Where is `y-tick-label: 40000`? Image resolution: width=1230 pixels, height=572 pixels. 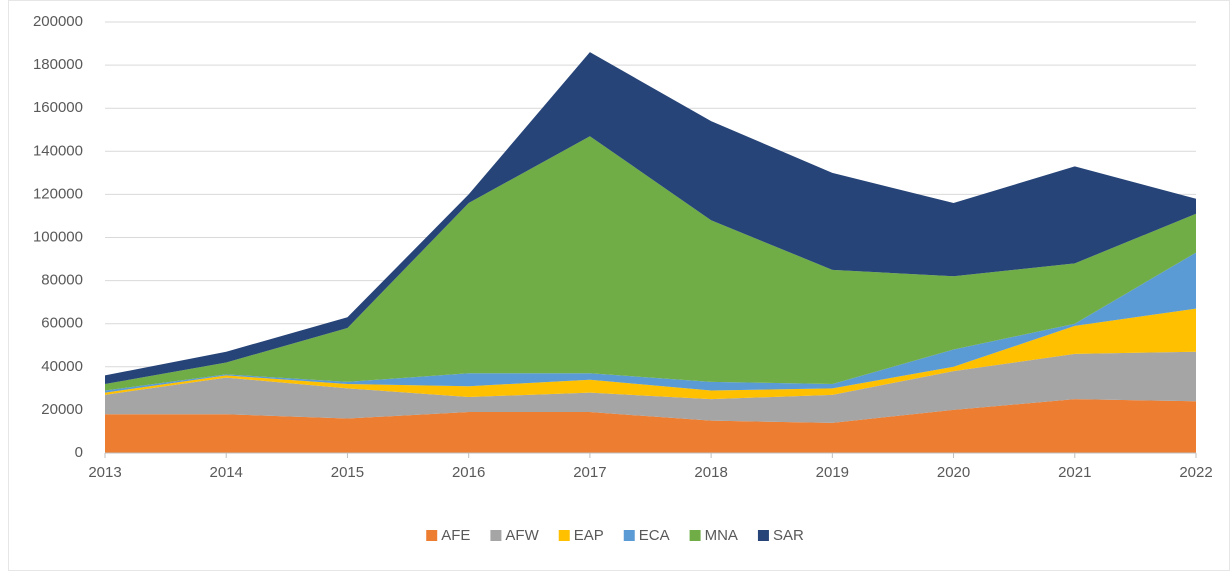 y-tick-label: 40000 is located at coordinates (62, 366).